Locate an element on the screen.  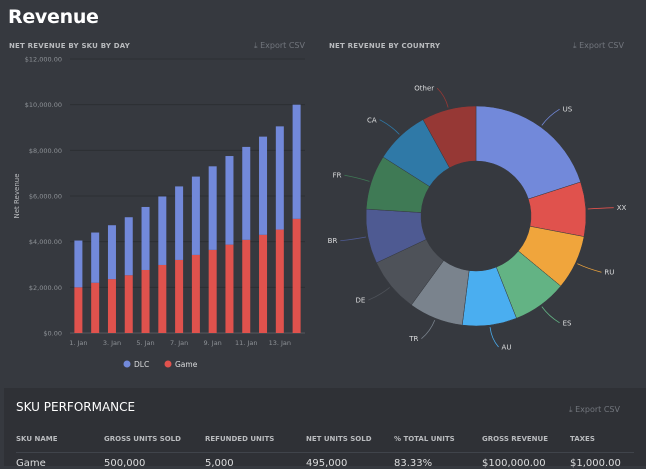
x-tick-label: 7. Jan is located at coordinates (179, 343).